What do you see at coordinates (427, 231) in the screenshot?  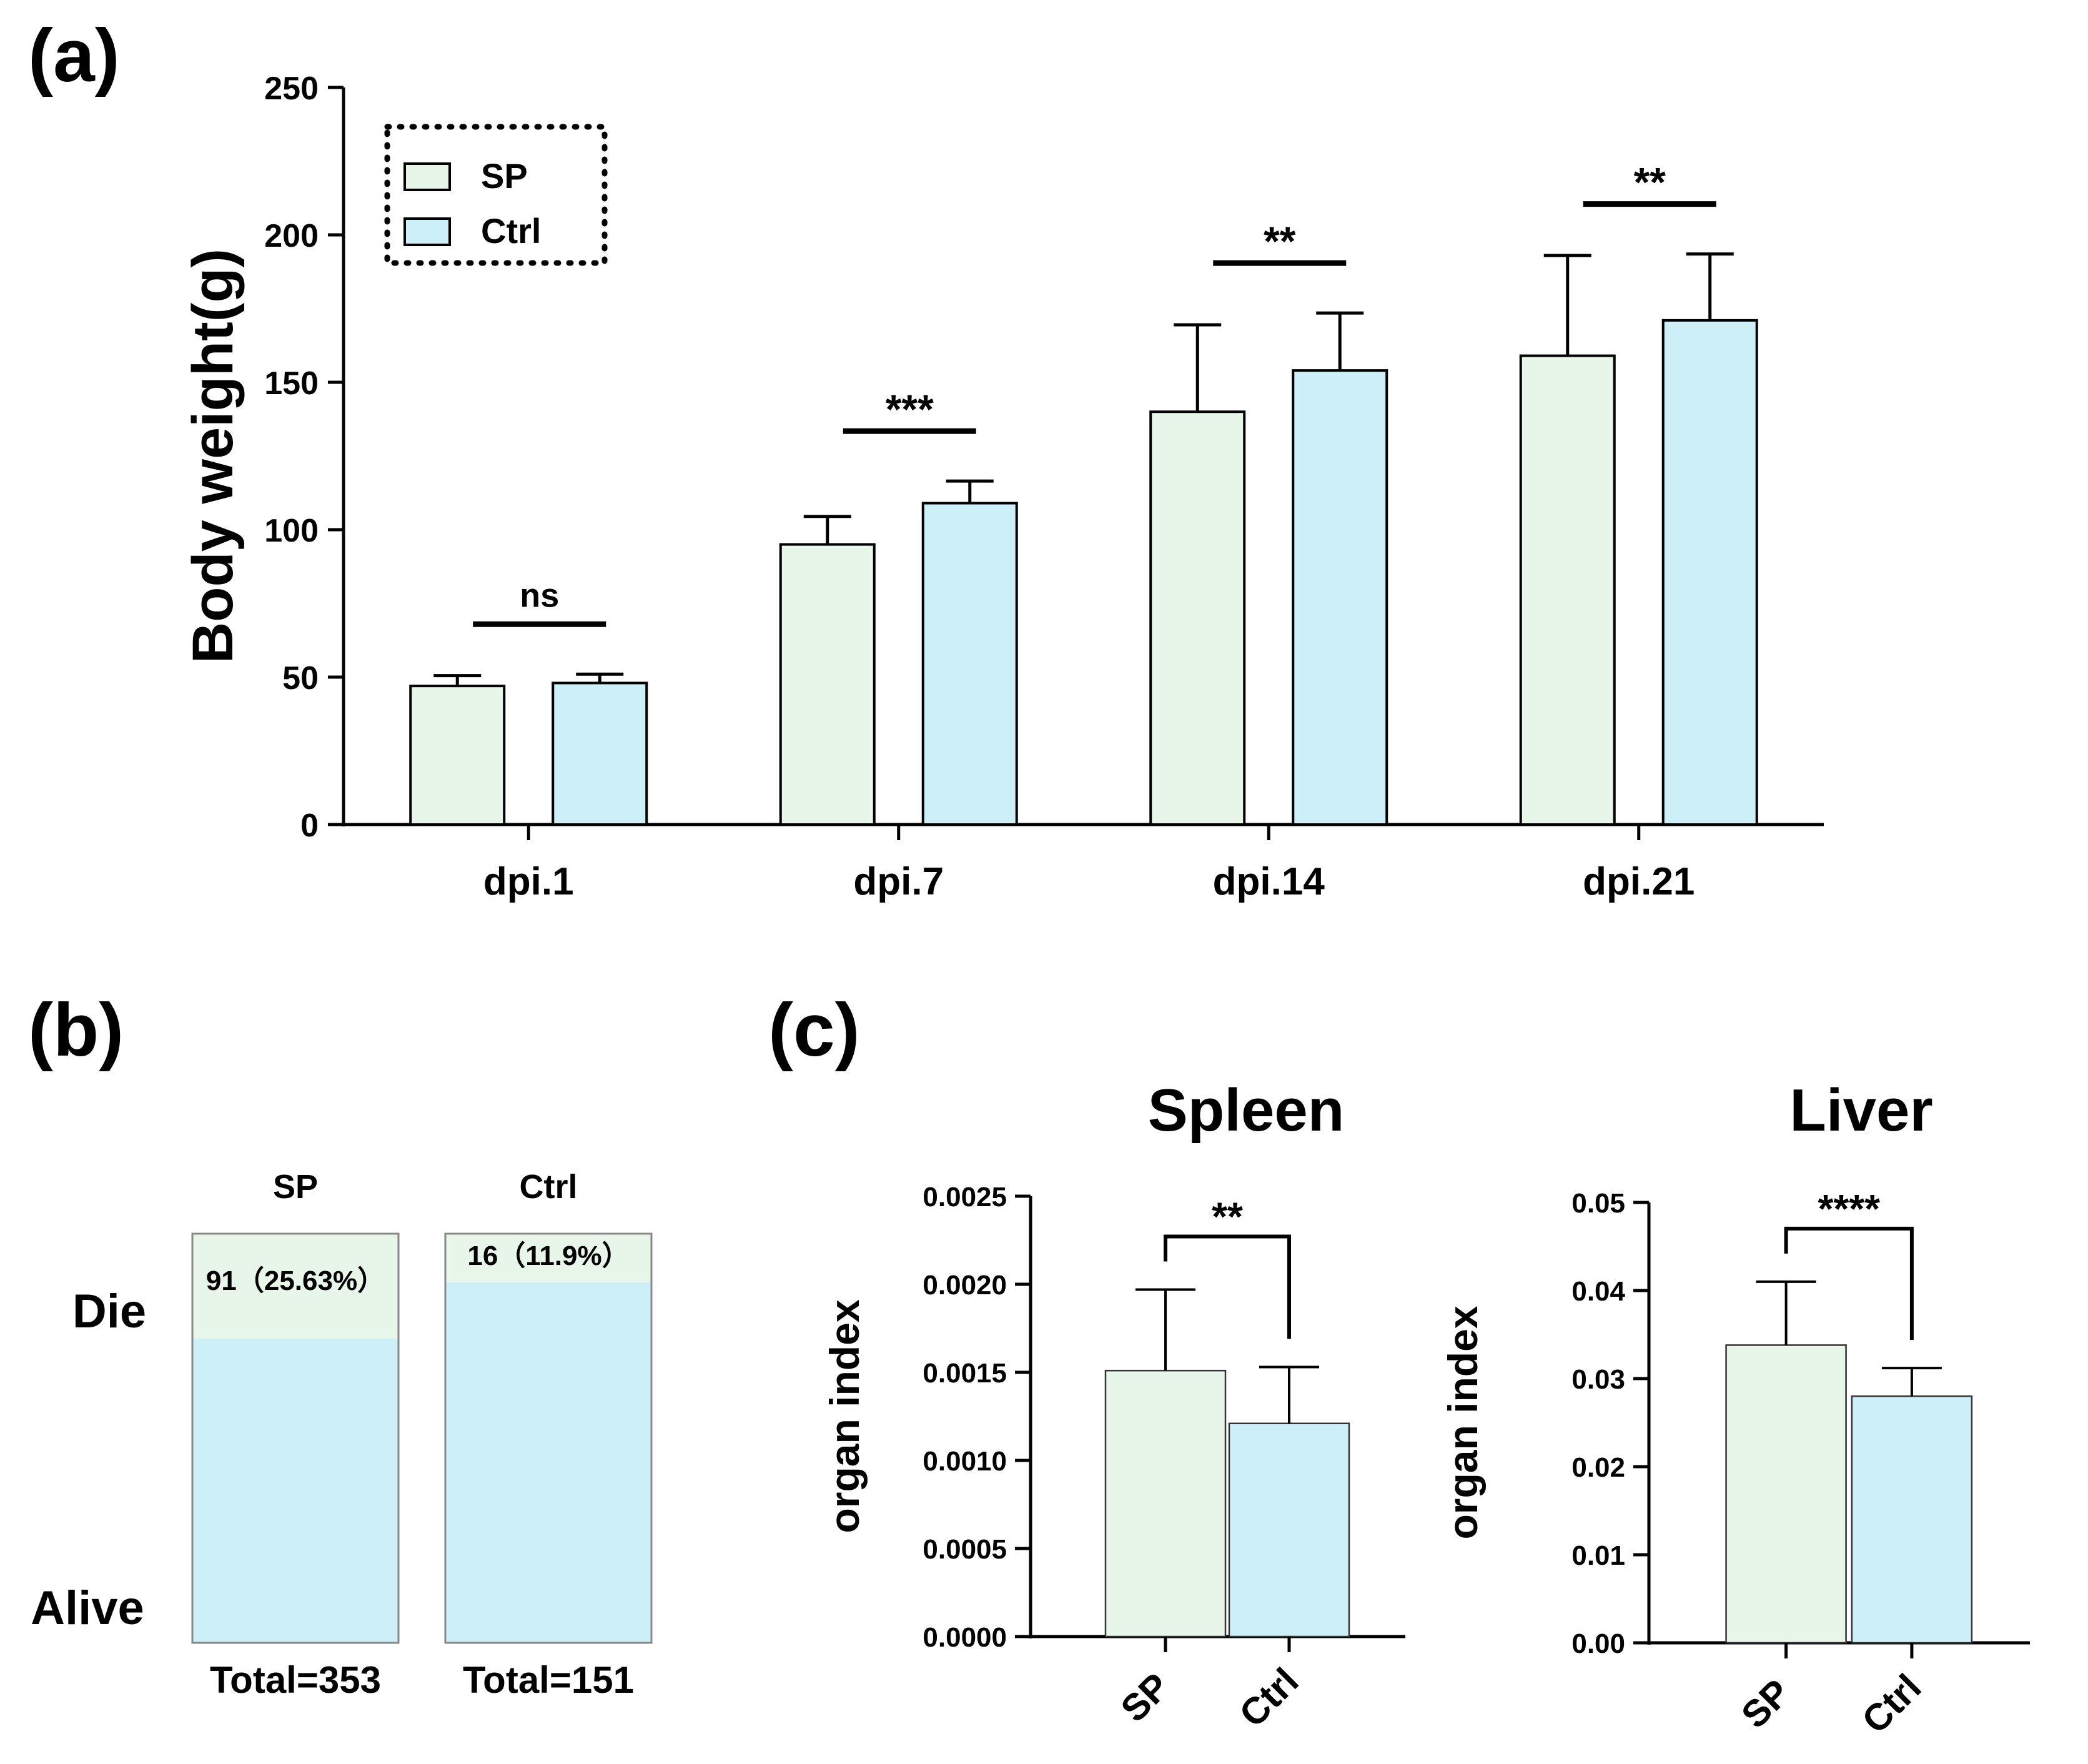 I see `legend-swatch-ctrl` at bounding box center [427, 231].